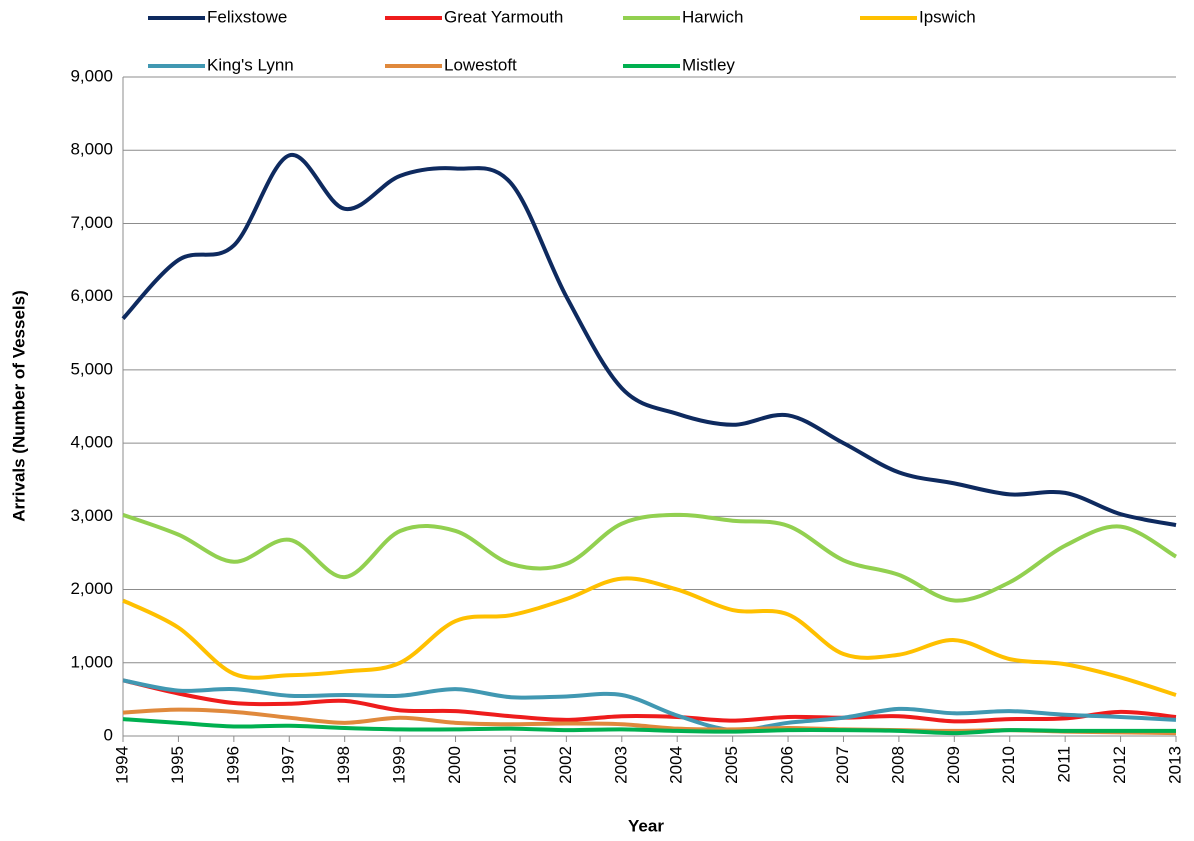 The width and height of the screenshot is (1194, 841). Describe the element at coordinates (108, 734) in the screenshot. I see `y-tick-label: 0` at that location.